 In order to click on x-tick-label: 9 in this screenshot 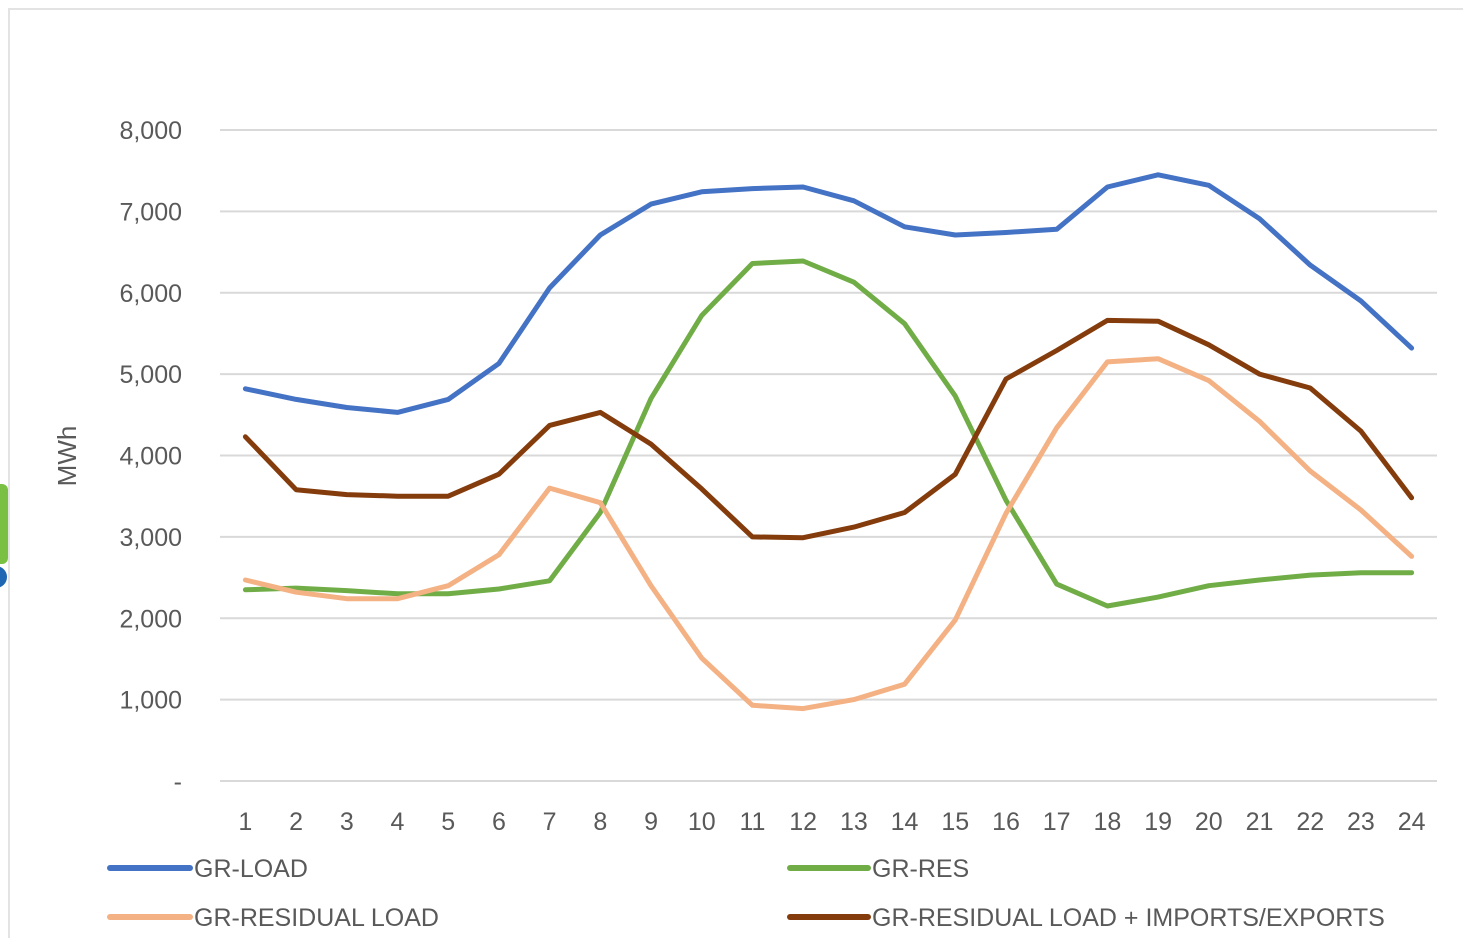, I will do `click(651, 822)`.